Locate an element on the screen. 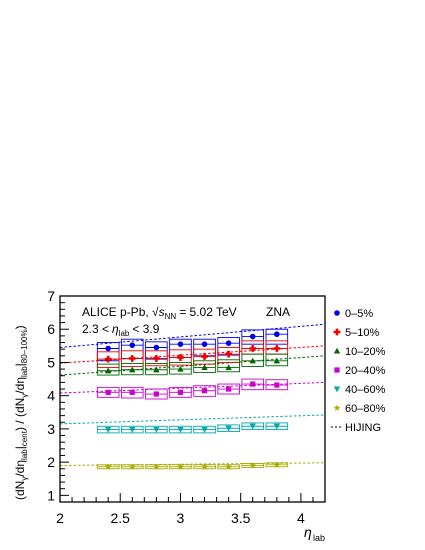 The width and height of the screenshot is (425, 550). legend-label: 0–5% is located at coordinates (359, 314).